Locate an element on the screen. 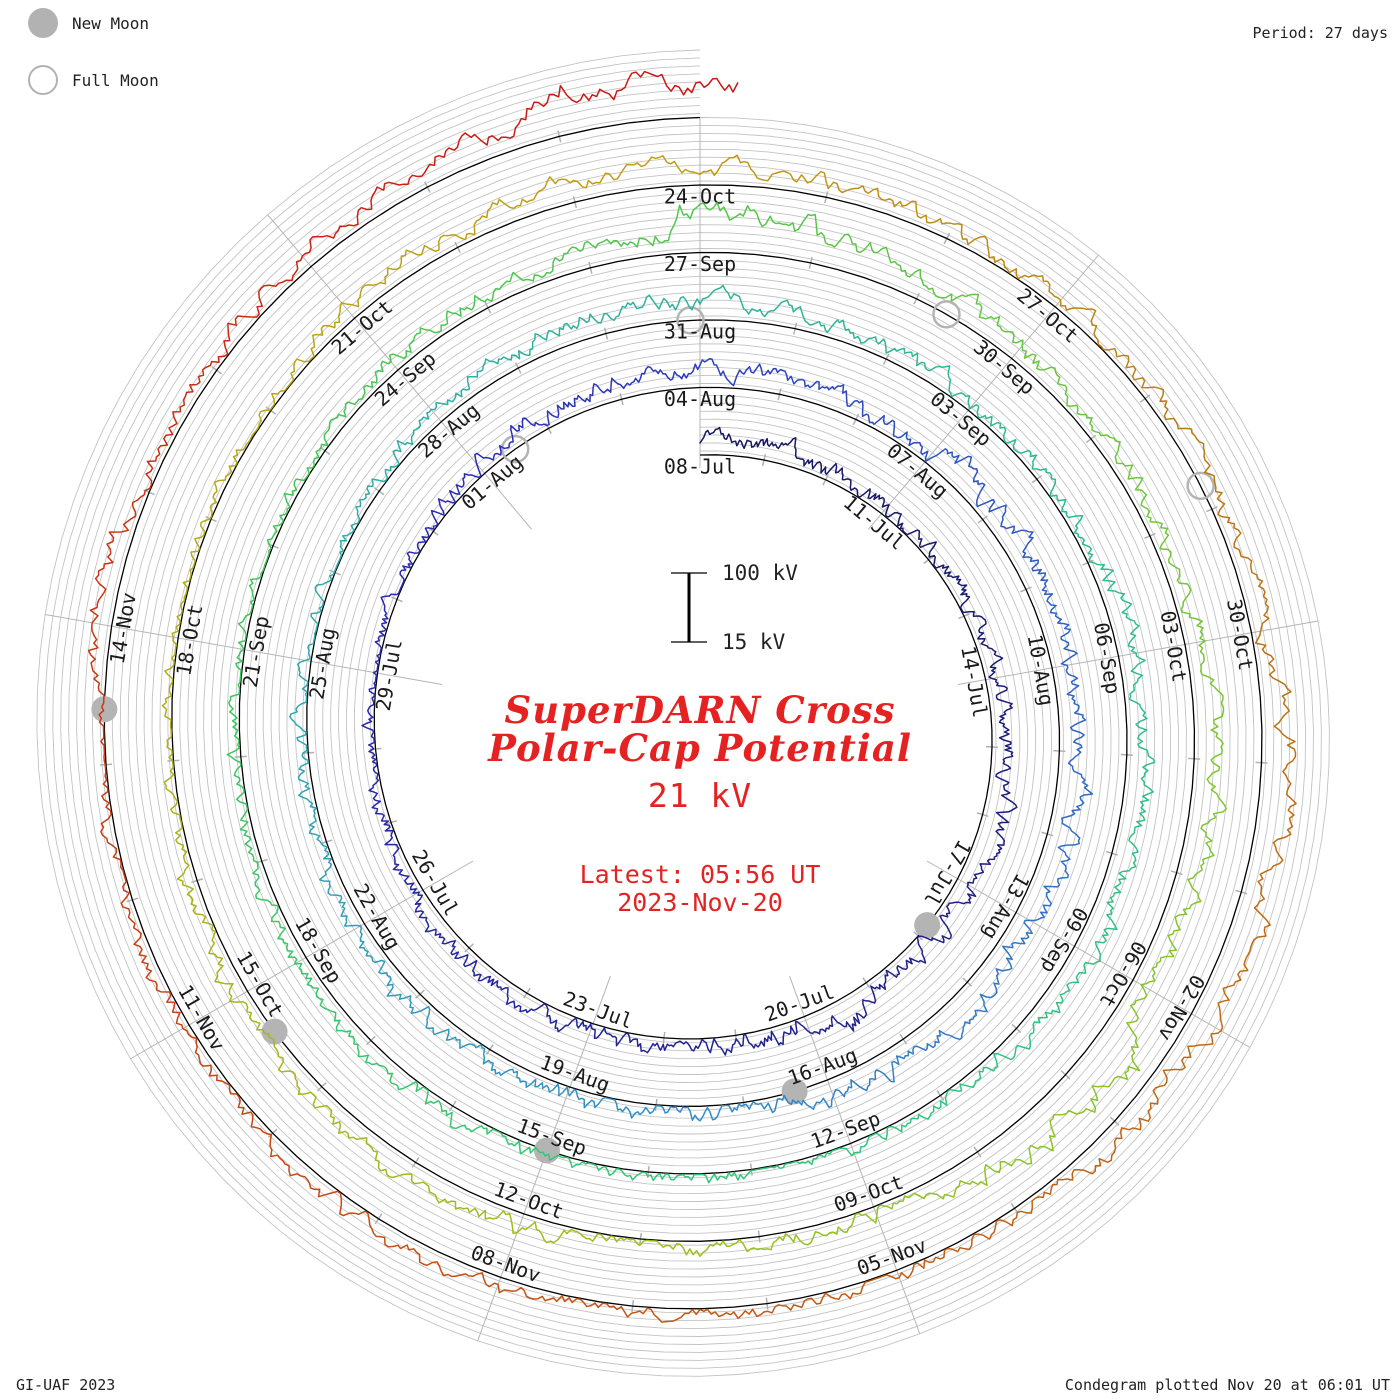  latest-time-label: Latest: 05:56 UT is located at coordinates (700, 874).